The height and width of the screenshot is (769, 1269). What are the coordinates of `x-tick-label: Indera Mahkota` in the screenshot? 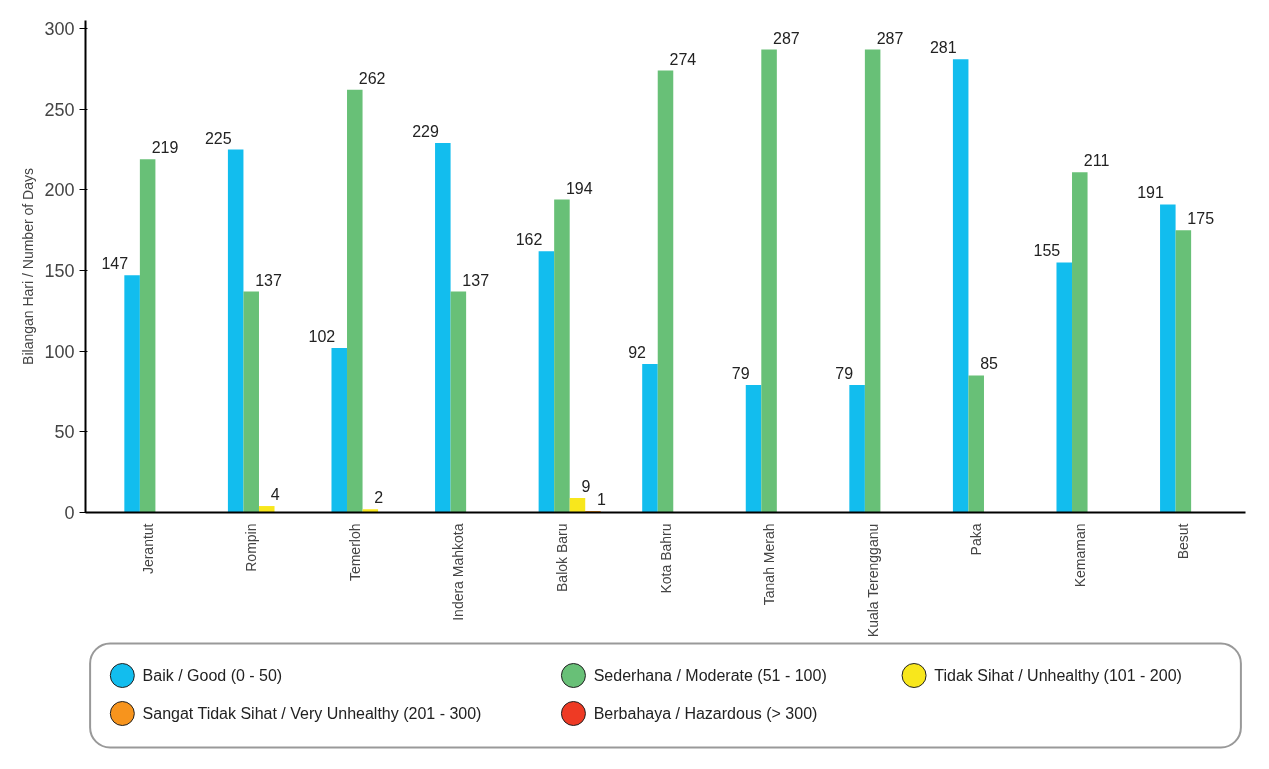 It's located at (458, 572).